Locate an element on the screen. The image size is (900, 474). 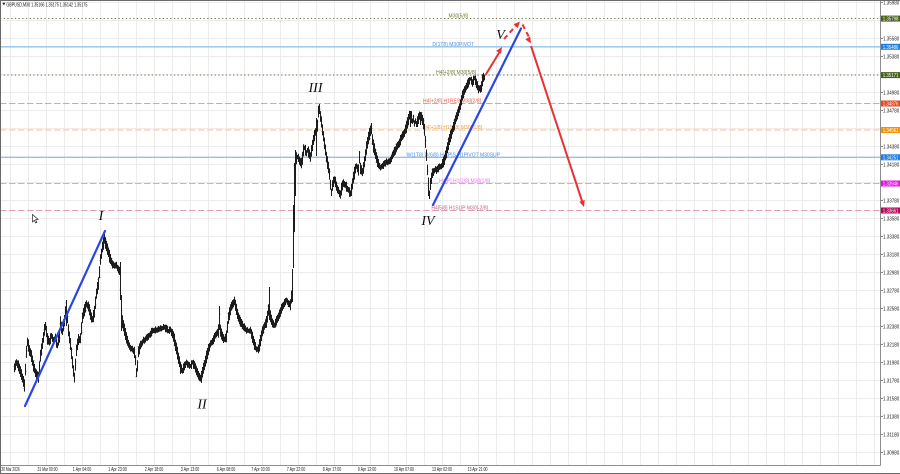
svg-text: IV is located at coordinates (428, 221).